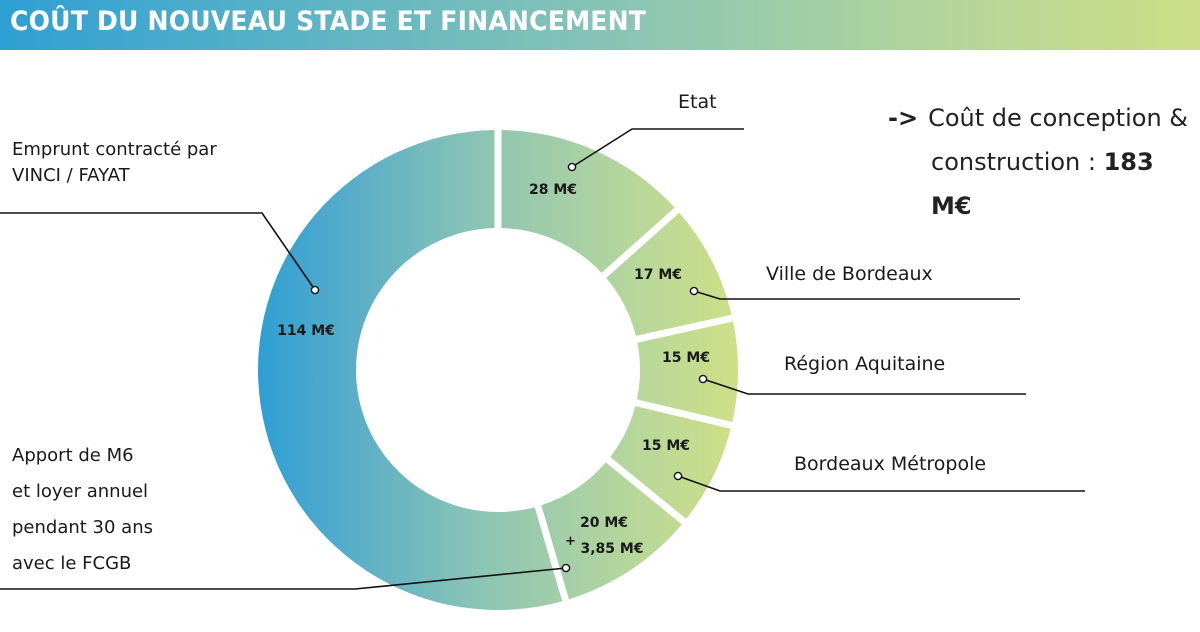 The width and height of the screenshot is (1200, 632). I want to click on label-emprunt: Emprunt contracté par VINCI / FAYAT, so click(114, 163).